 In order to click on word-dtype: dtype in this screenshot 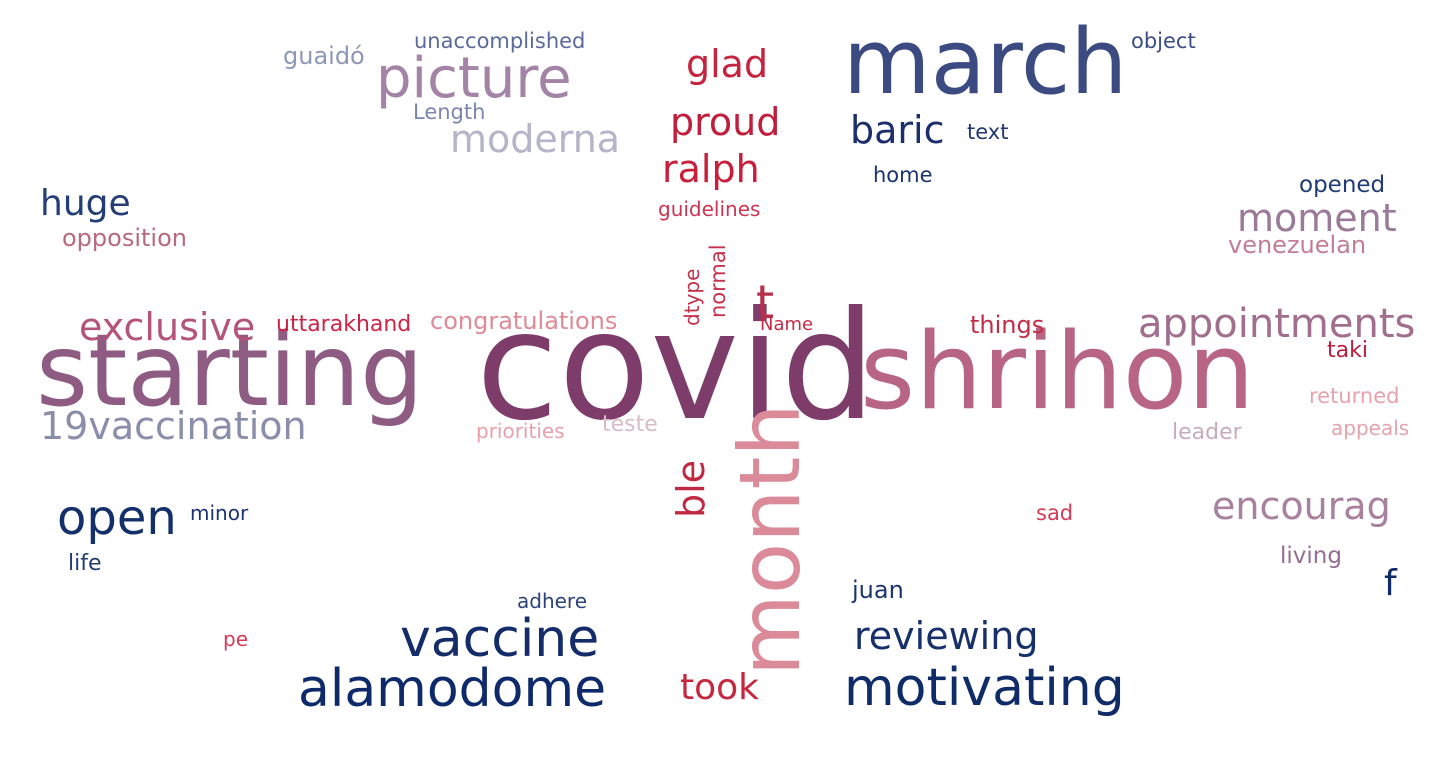, I will do `click(692, 297)`.